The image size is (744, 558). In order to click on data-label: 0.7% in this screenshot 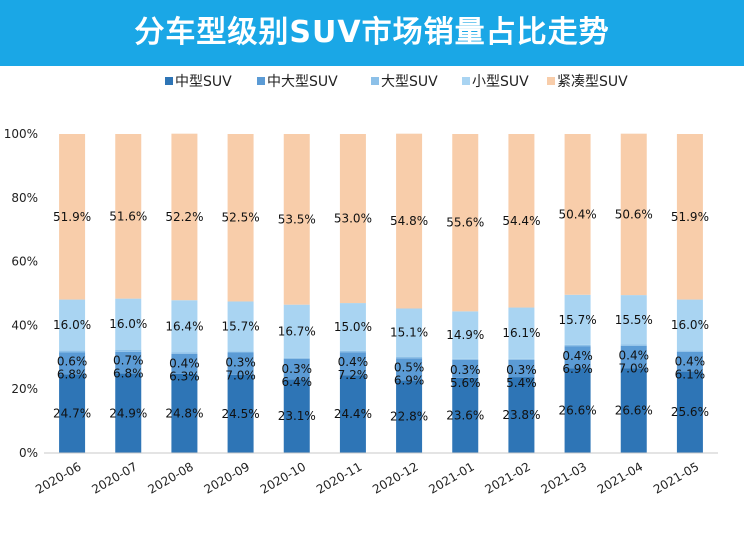, I will do `click(128, 361)`.